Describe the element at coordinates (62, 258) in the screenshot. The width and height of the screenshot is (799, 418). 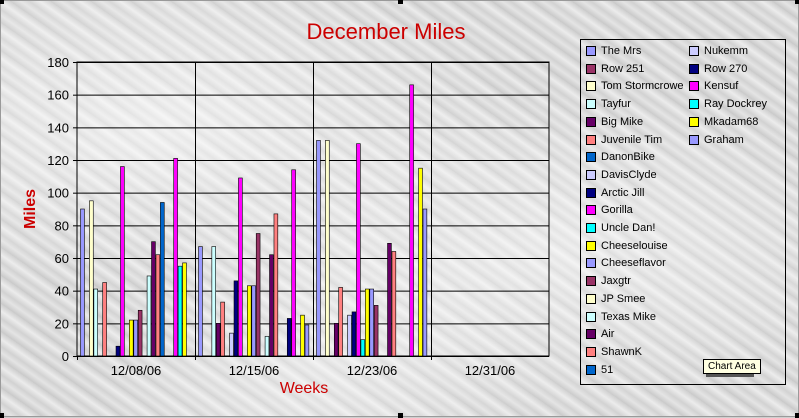
I see `y-tick-label: 60` at that location.